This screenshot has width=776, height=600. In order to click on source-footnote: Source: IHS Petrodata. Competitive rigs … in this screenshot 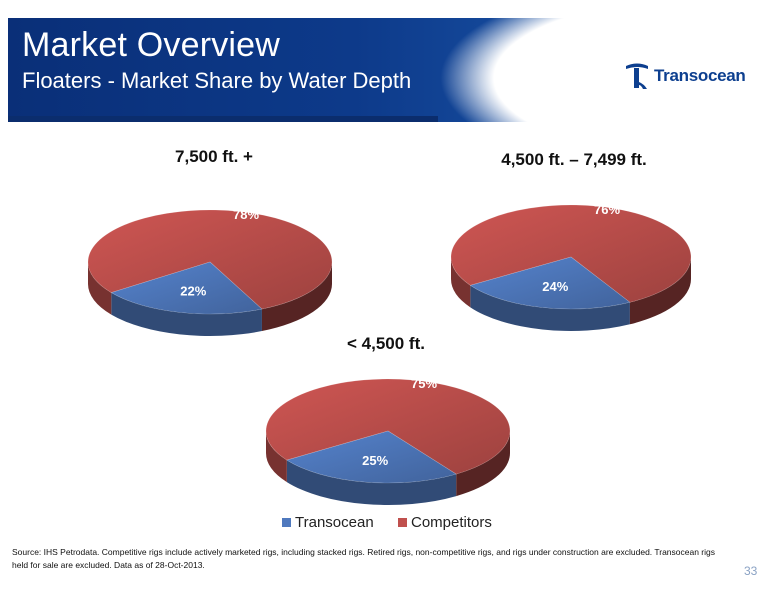, I will do `click(363, 558)`.